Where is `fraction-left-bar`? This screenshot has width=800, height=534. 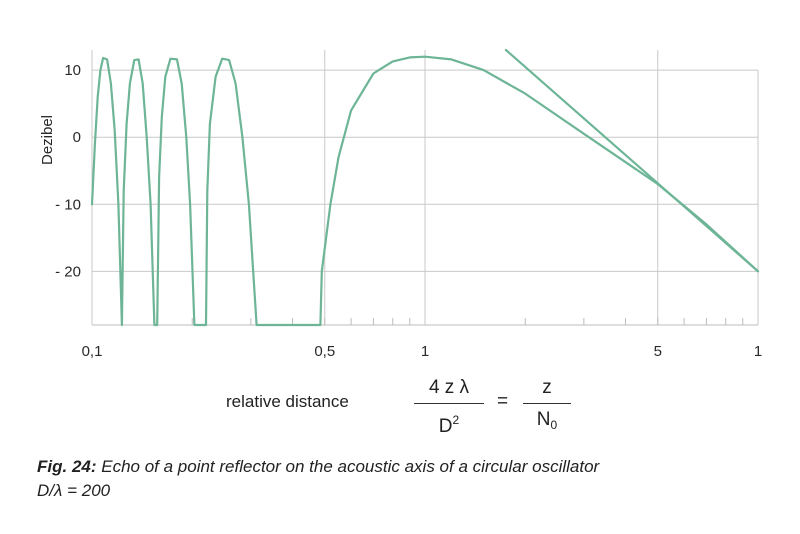 fraction-left-bar is located at coordinates (449, 403).